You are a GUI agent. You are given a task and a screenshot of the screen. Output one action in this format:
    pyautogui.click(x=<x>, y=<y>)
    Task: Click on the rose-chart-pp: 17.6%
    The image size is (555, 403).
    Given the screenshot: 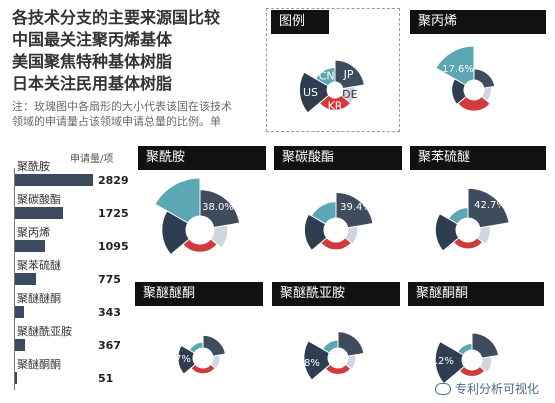 What is the action you would take?
    pyautogui.click(x=465, y=78)
    